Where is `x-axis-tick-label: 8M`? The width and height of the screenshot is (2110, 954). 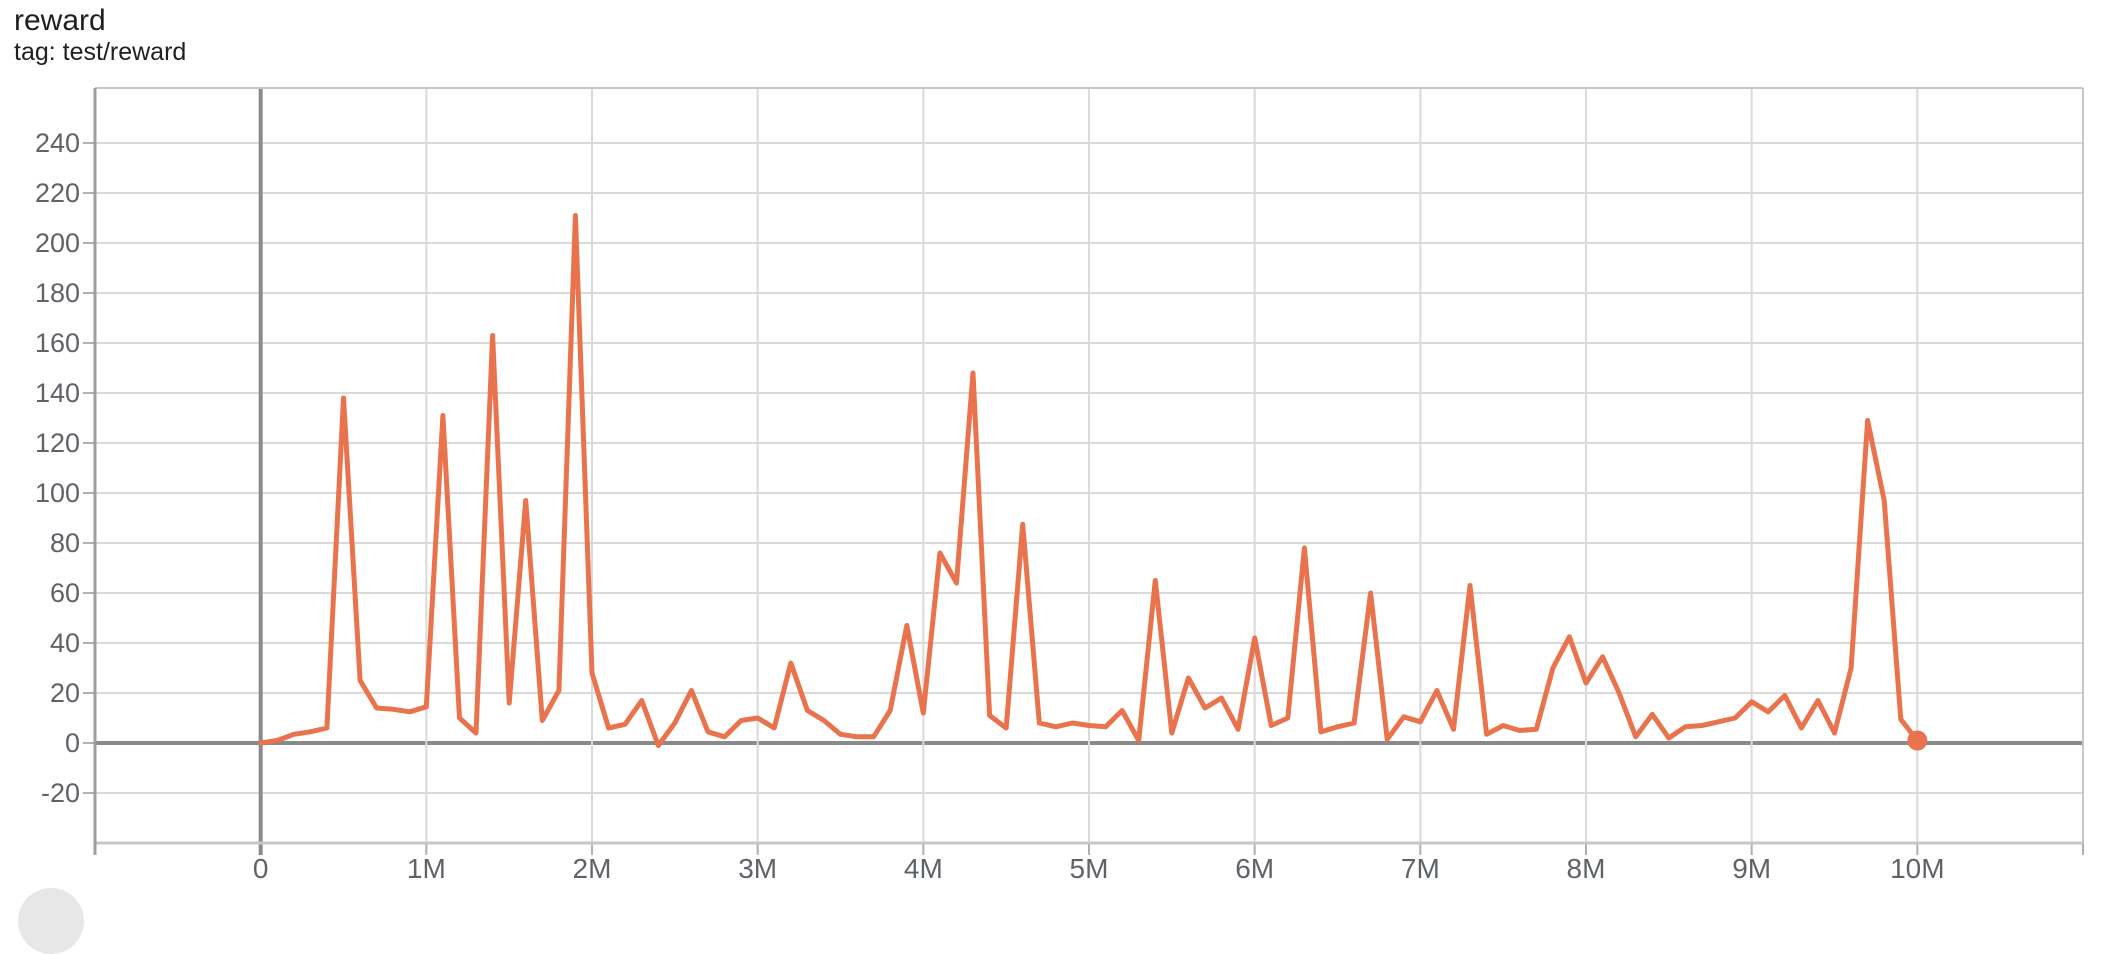
x-axis-tick-label: 8M is located at coordinates (1586, 868).